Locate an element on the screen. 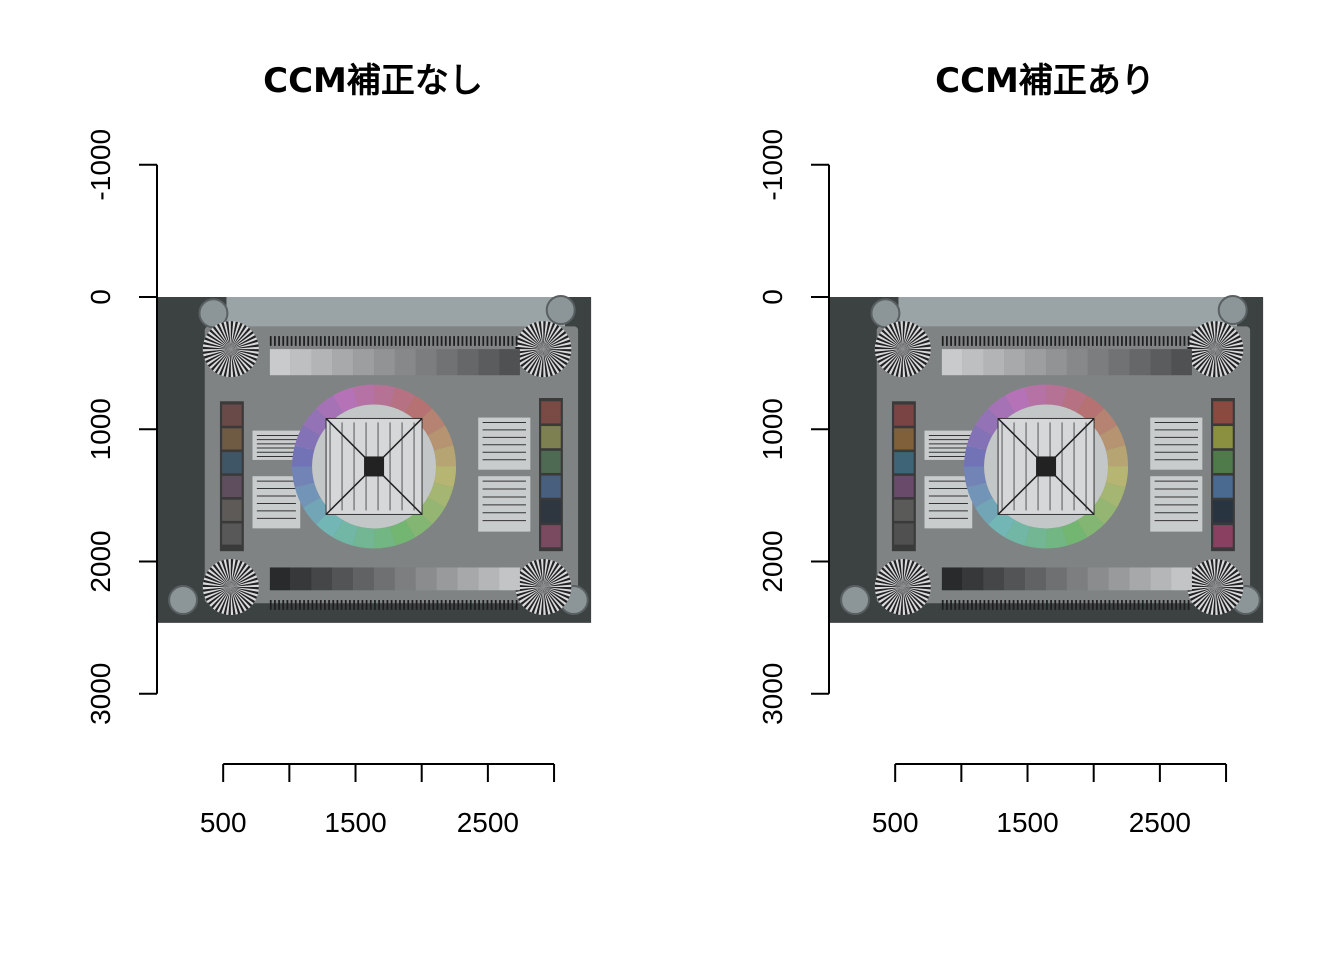  chart-title: CCM補正あり is located at coordinates (1045, 81).